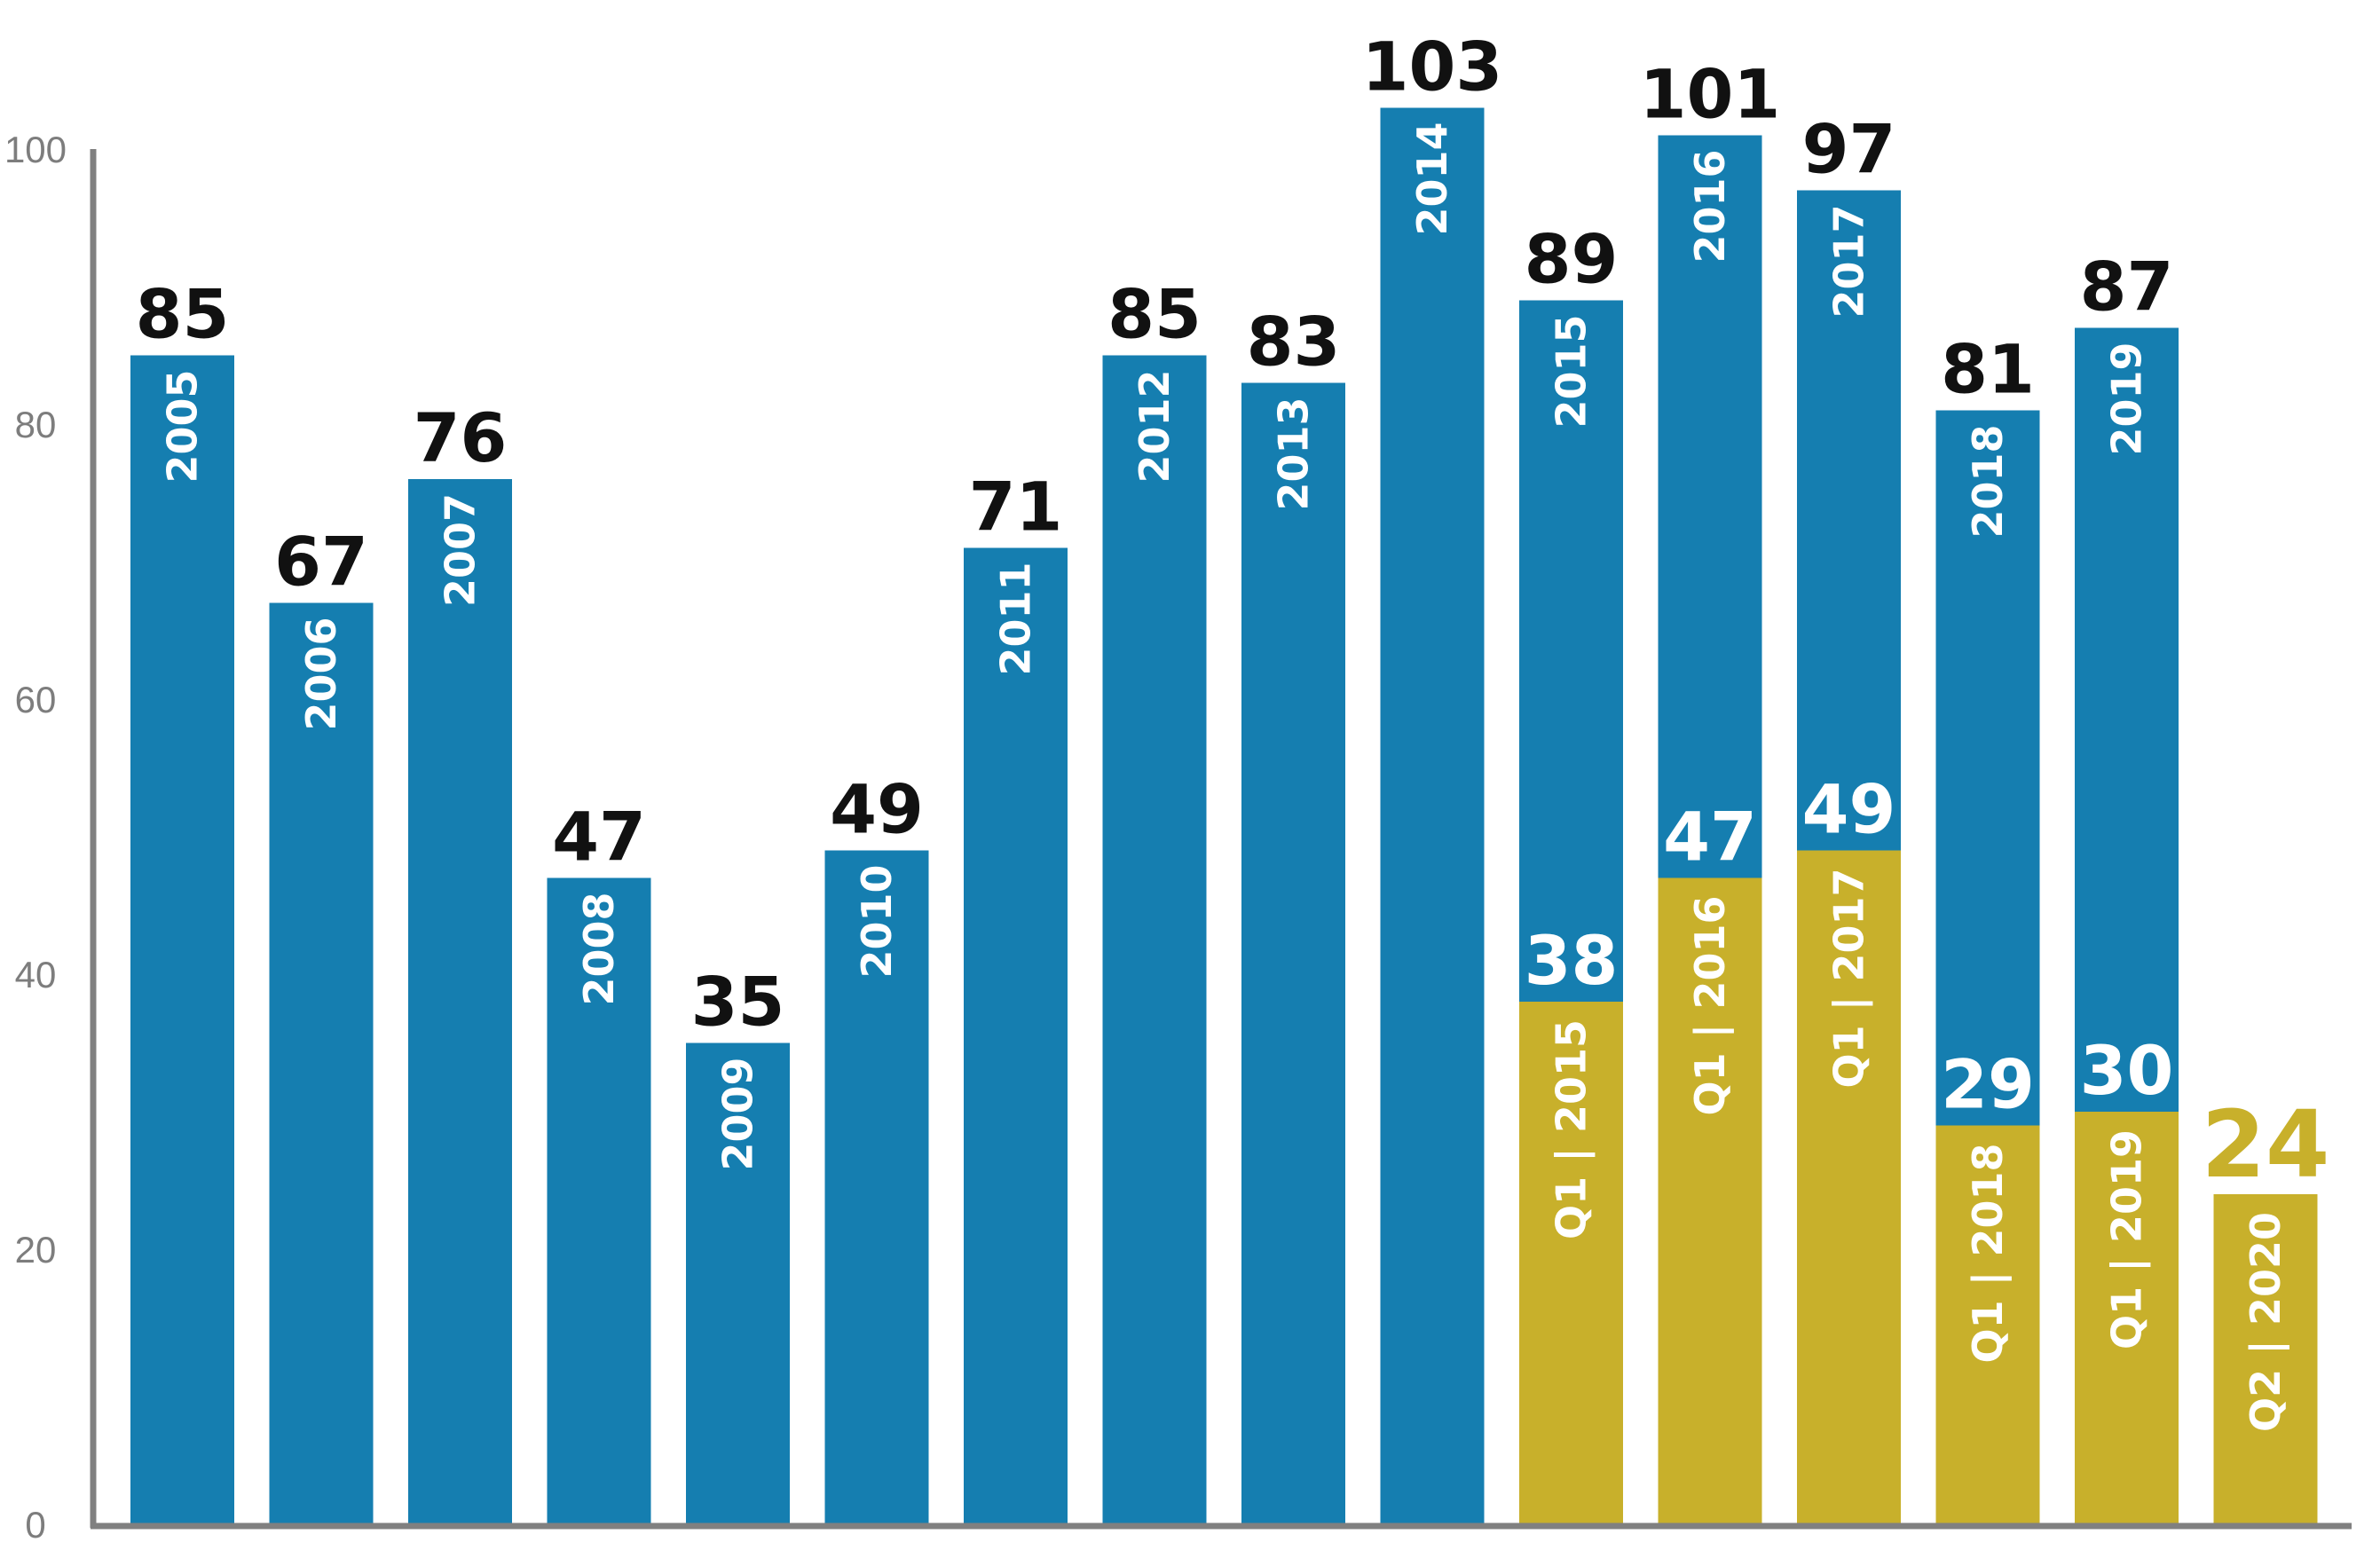 The height and width of the screenshot is (1542, 2380). I want to click on quarter-value-label: 47, so click(1710, 837).